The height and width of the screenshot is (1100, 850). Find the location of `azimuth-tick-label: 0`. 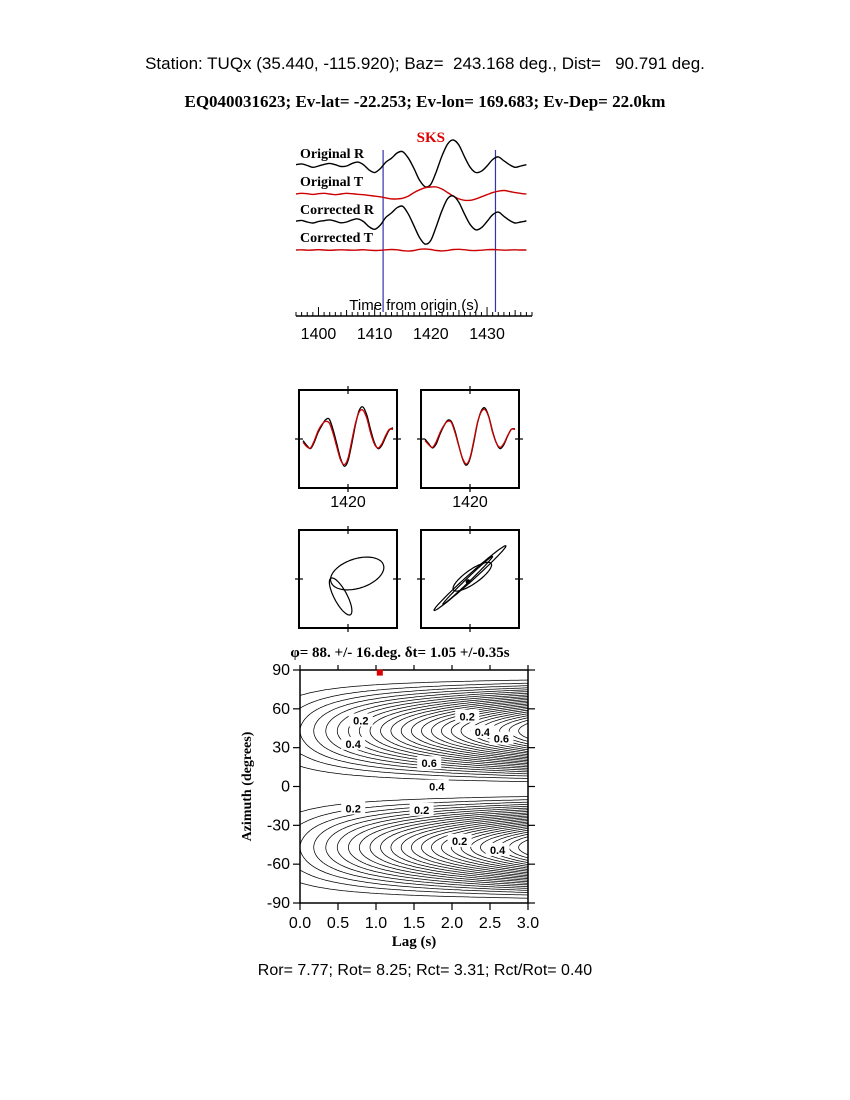

azimuth-tick-label: 0 is located at coordinates (285, 787).